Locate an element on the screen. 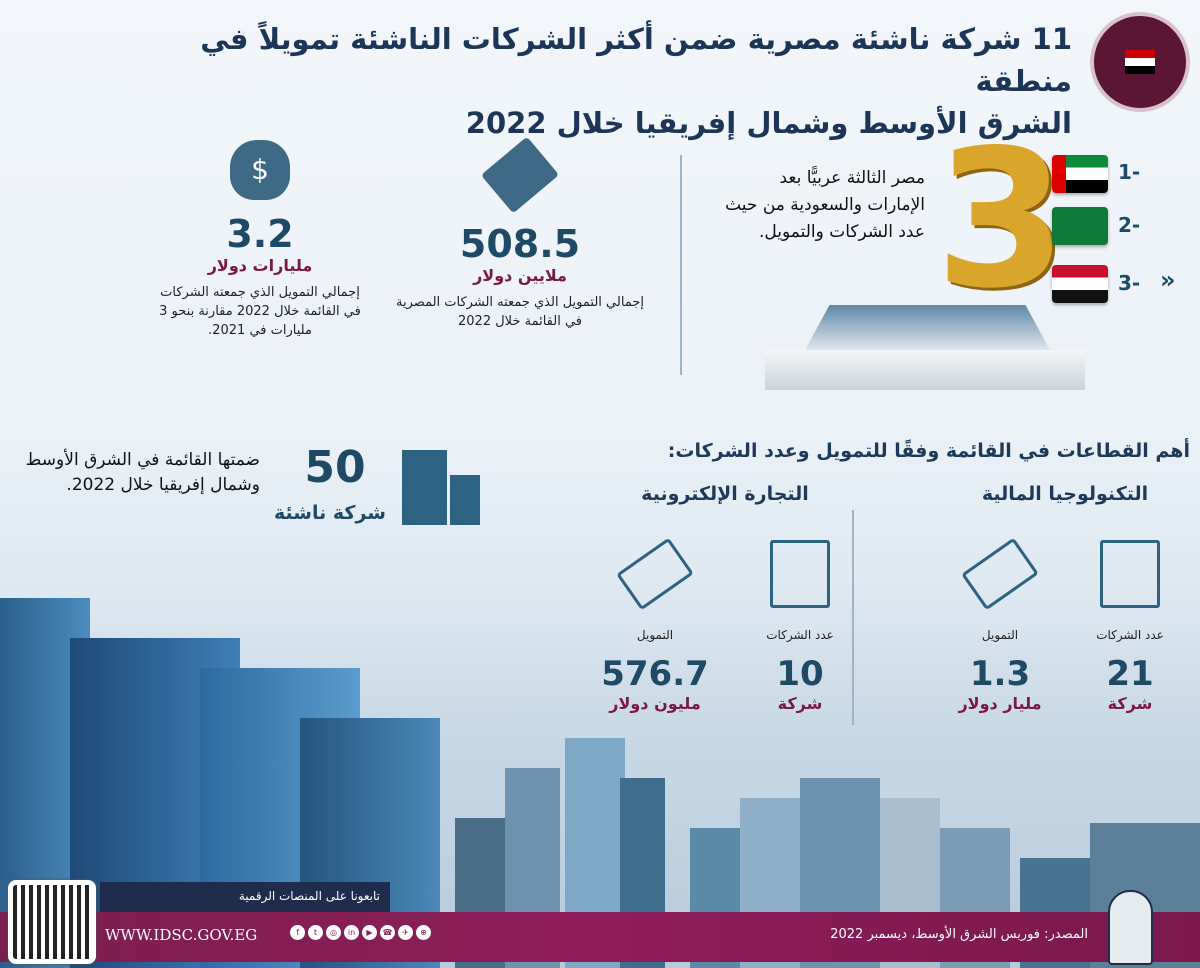 The width and height of the screenshot is (1200, 968). ecommerce-funding: التمويل 576.7 مليون دولار is located at coordinates (655, 625).